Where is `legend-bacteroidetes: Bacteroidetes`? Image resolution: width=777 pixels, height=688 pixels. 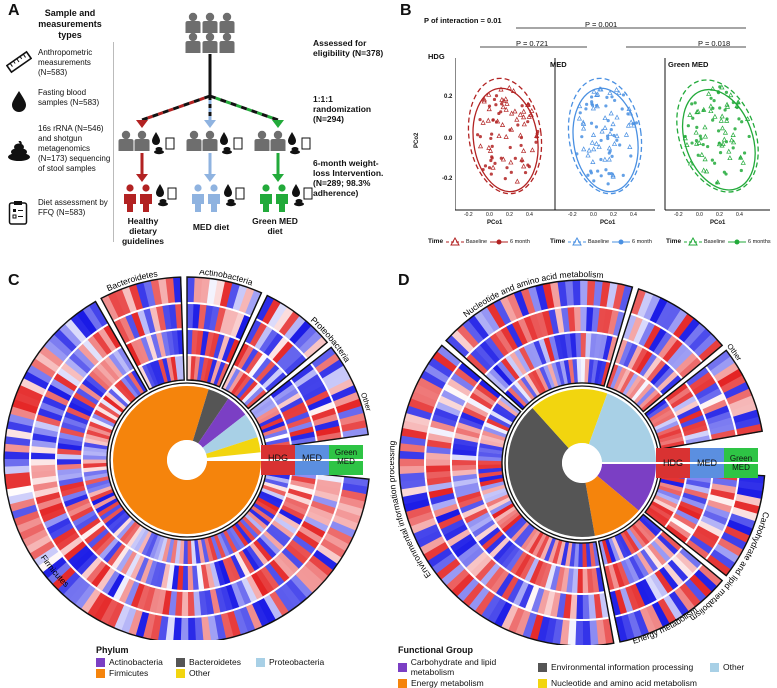
legend-bacteroidetes: Bacteroidetes is located at coordinates (215, 662).